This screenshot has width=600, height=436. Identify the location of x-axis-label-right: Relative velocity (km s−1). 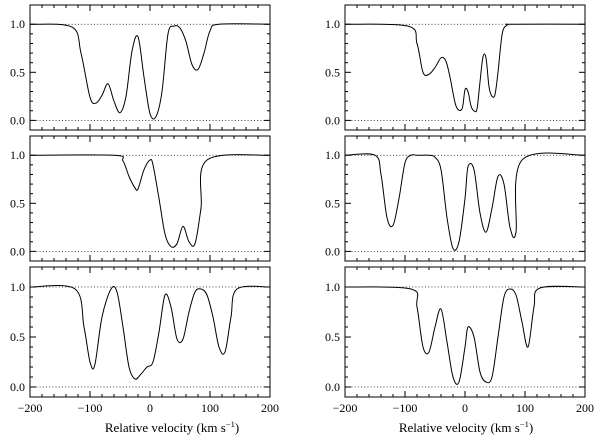
(466, 427).